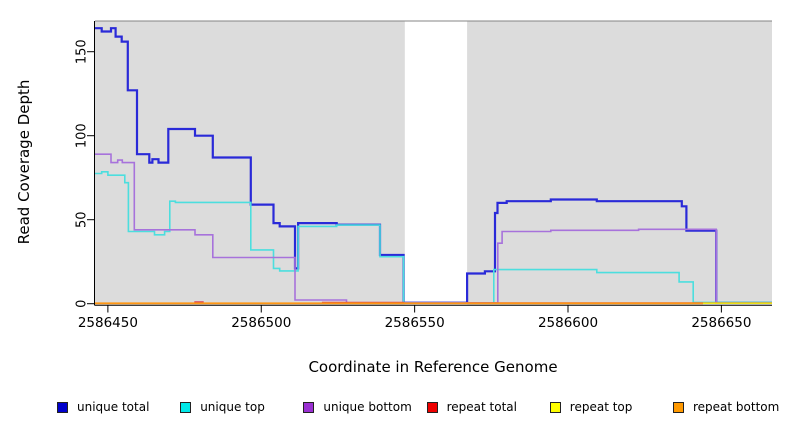  Describe the element at coordinates (309, 407) in the screenshot. I see `legend-swatch-unique-bottom` at that location.